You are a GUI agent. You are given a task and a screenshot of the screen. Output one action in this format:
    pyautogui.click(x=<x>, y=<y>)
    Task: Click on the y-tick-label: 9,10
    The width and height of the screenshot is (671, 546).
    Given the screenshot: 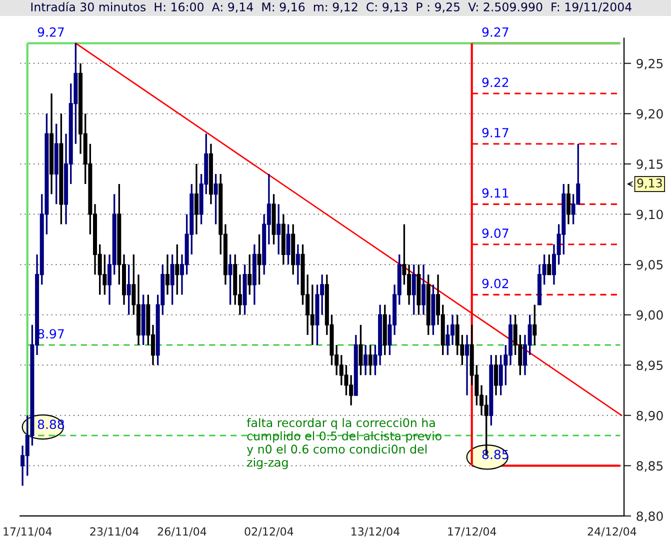 What is the action you would take?
    pyautogui.click(x=649, y=215)
    